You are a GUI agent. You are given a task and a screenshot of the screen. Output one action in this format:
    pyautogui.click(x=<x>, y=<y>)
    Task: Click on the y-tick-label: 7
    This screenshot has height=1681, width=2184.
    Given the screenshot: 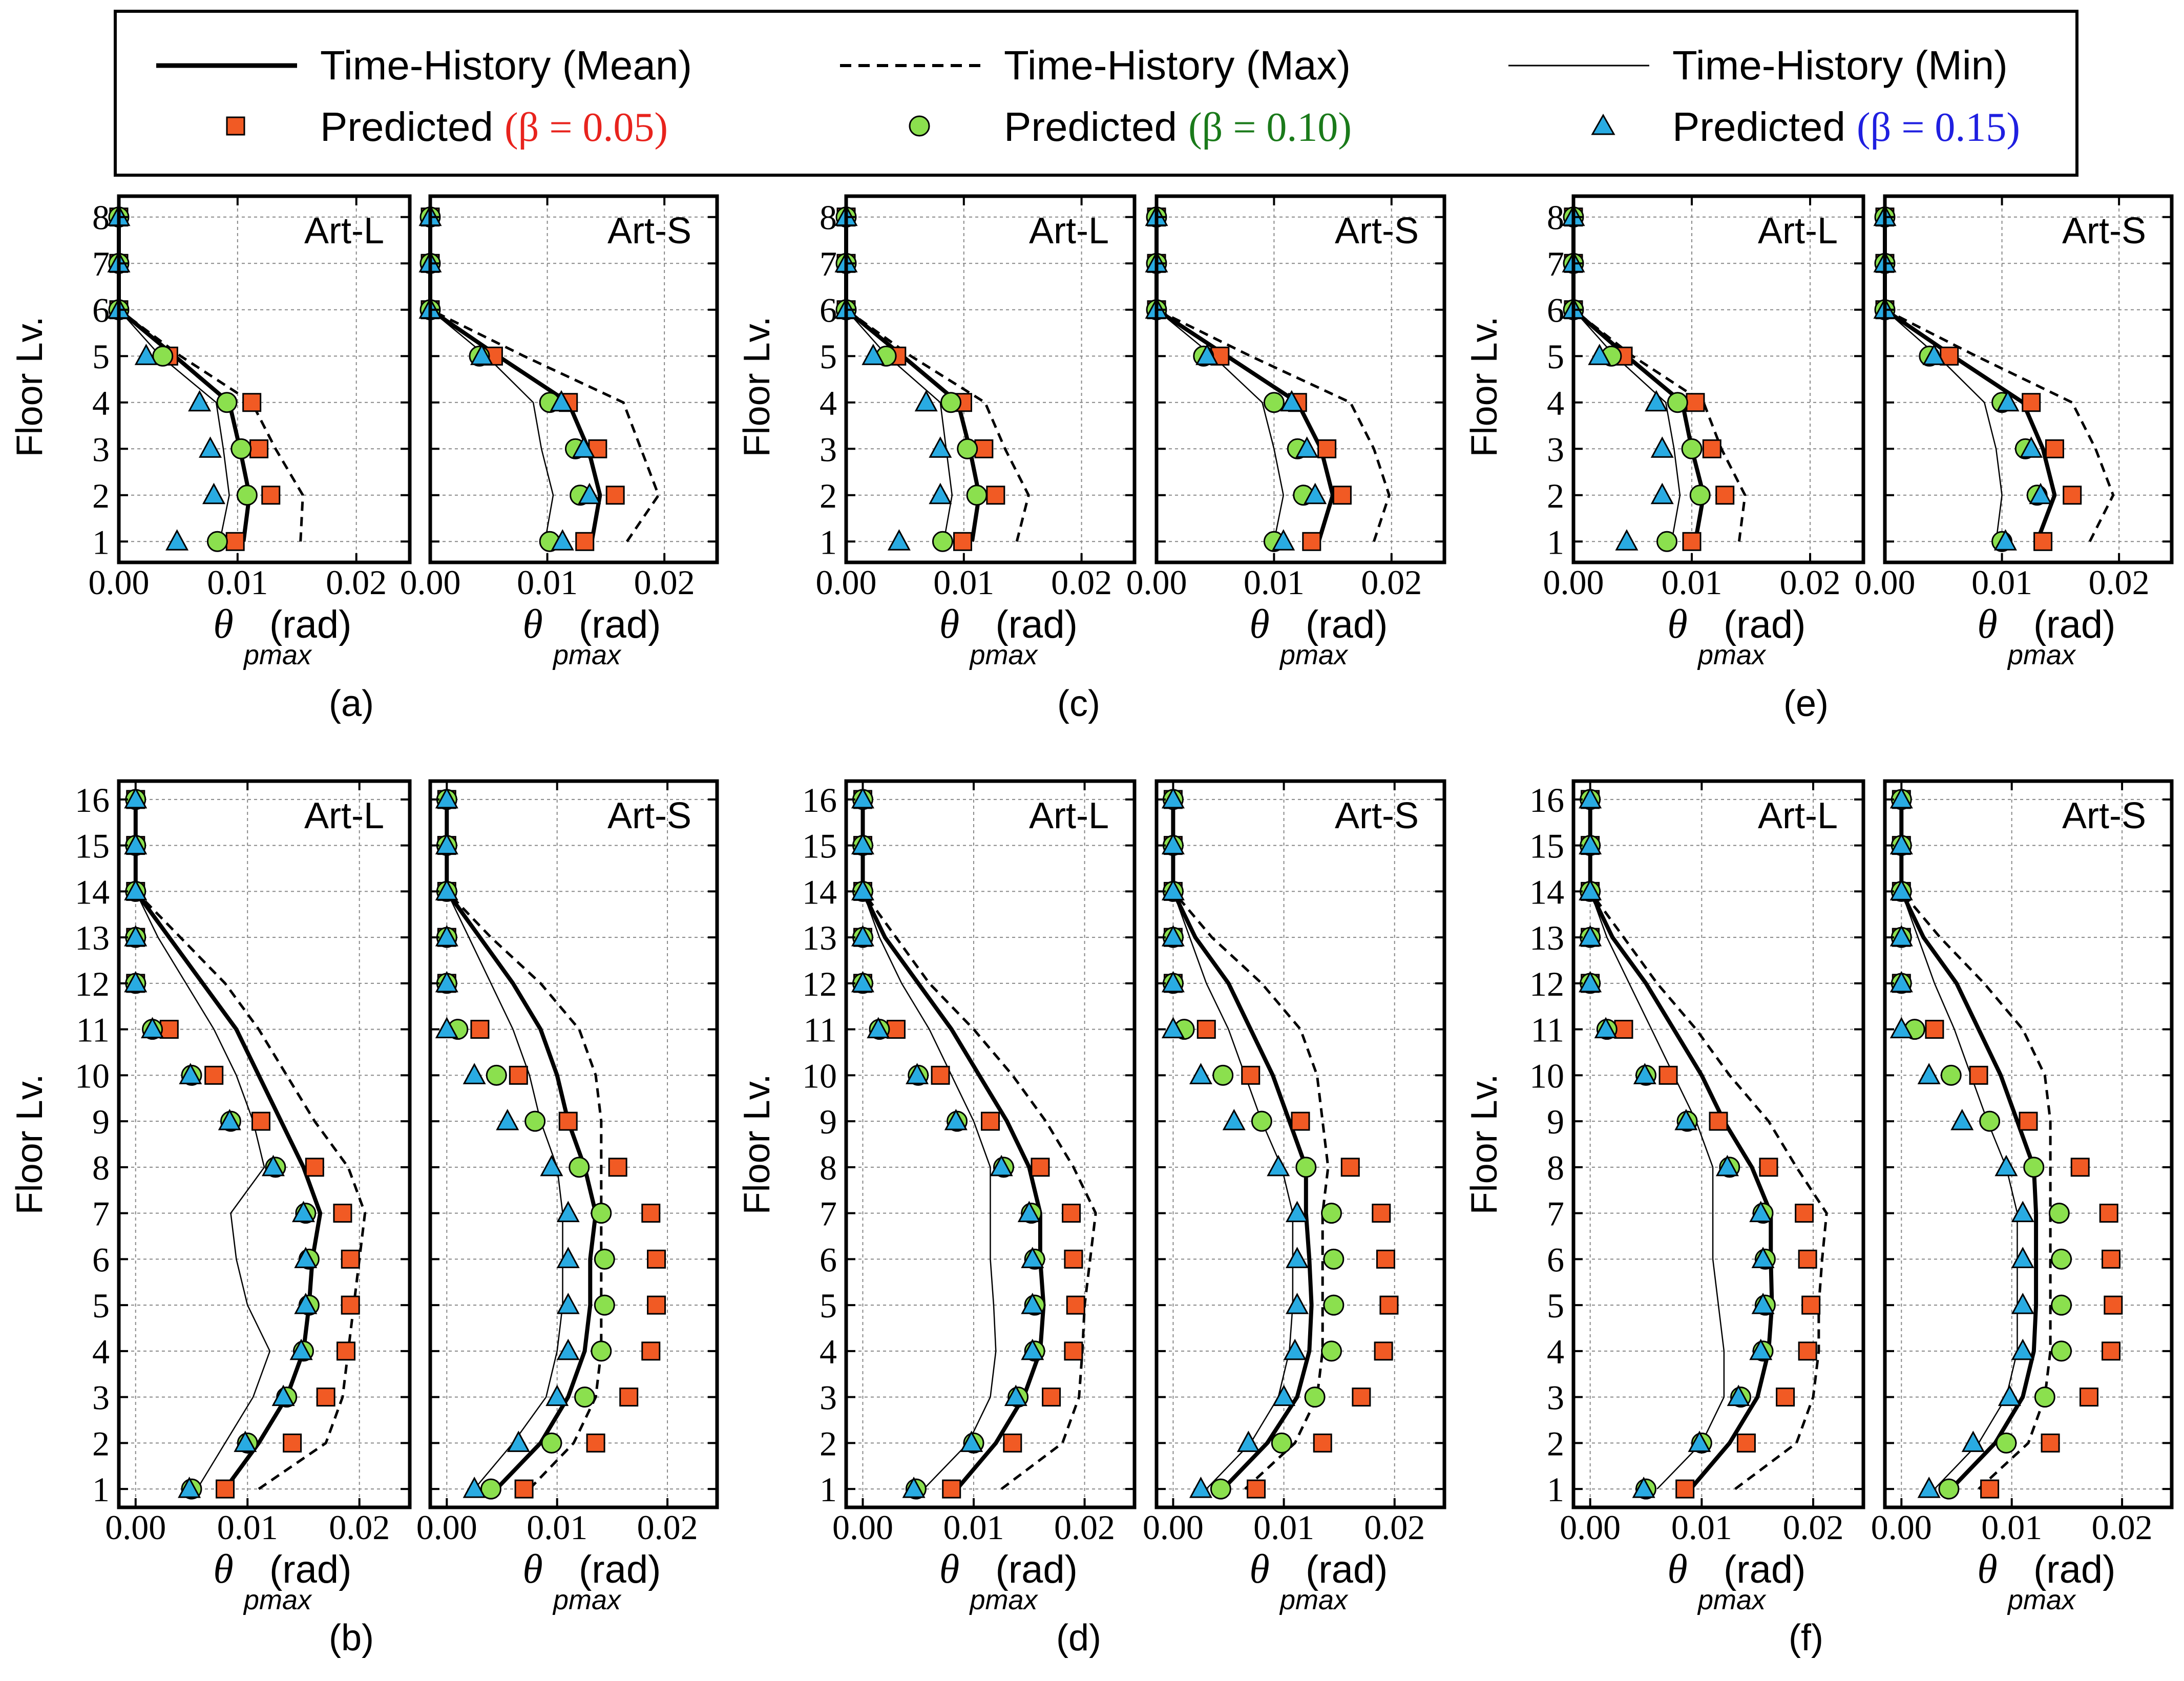 What is the action you would take?
    pyautogui.click(x=1555, y=1213)
    